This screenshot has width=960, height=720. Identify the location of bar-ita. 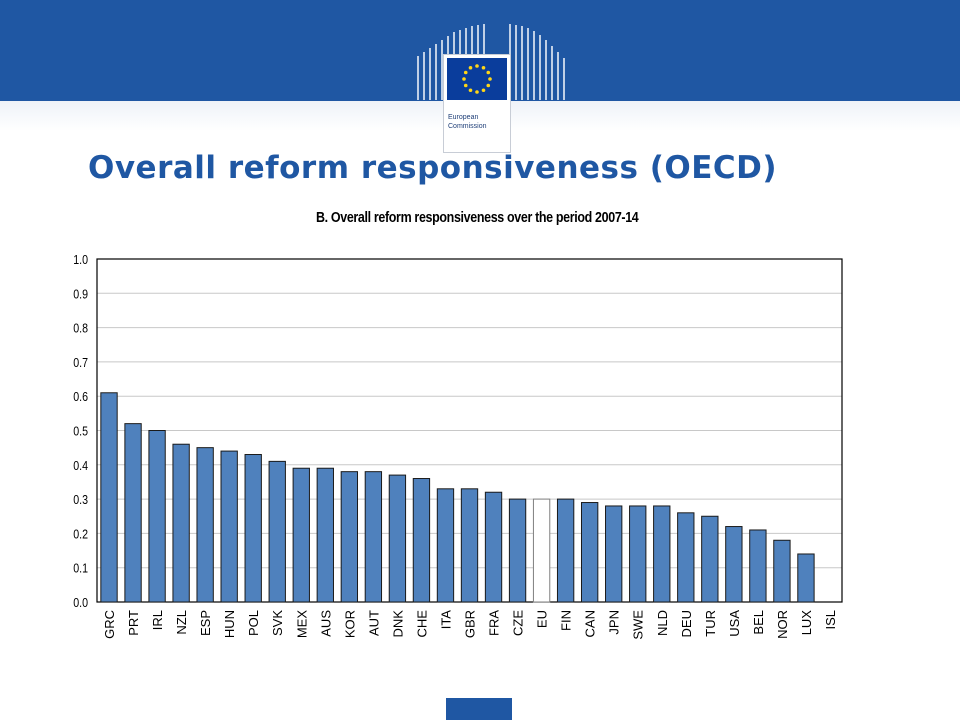
(445, 545).